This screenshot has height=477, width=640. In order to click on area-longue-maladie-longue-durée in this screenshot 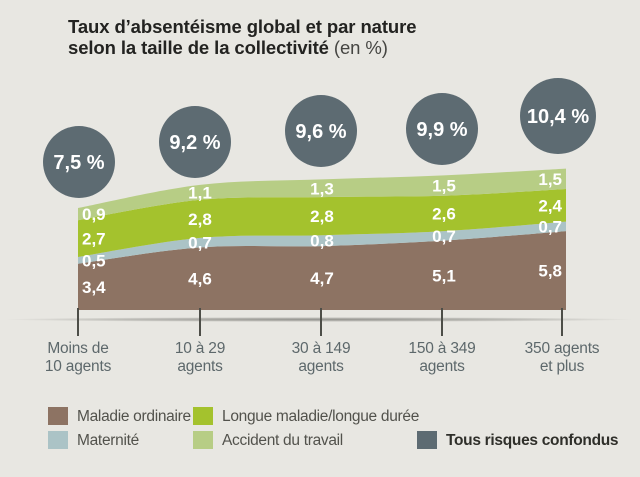, I will do `click(322, 223)`.